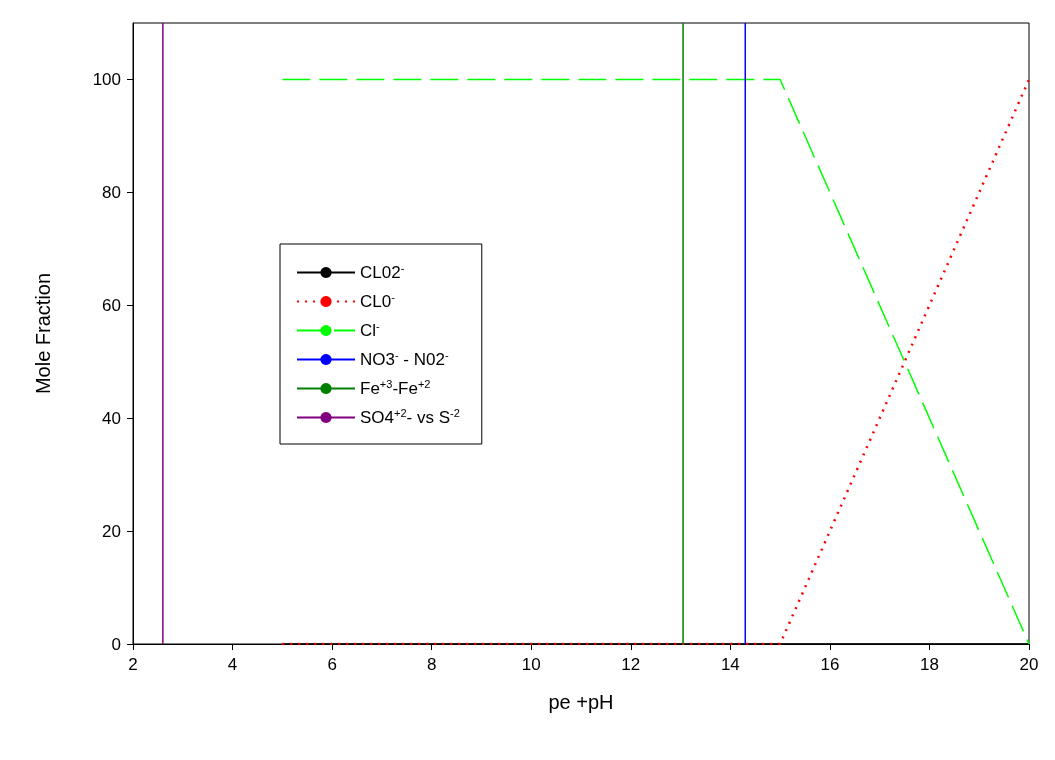 Image resolution: width=1055 pixels, height=760 pixels. I want to click on x-tick-label: 12, so click(631, 664).